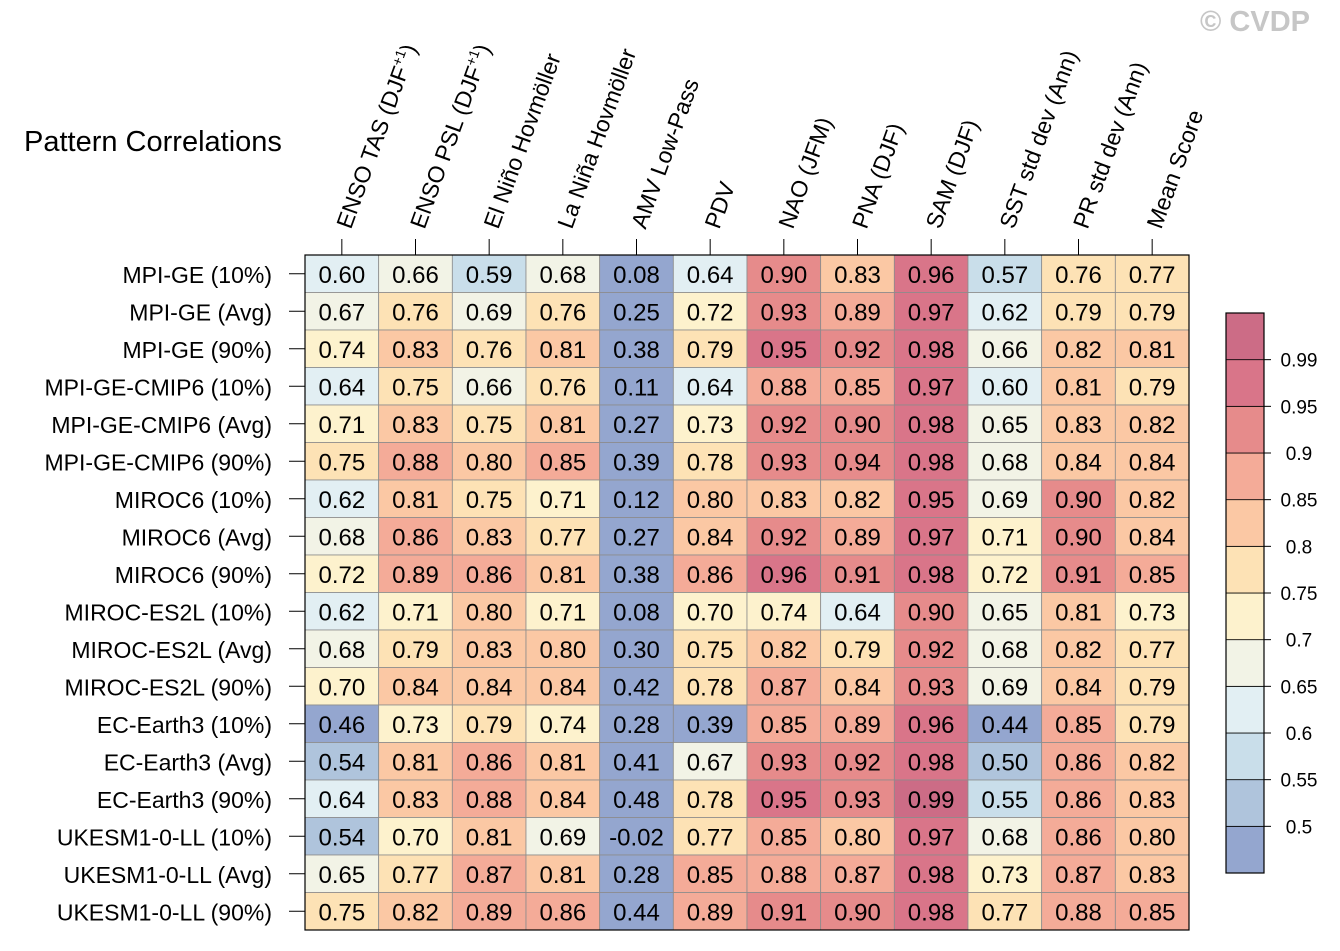  I want to click on cell-value-label: 0.08, so click(636, 612).